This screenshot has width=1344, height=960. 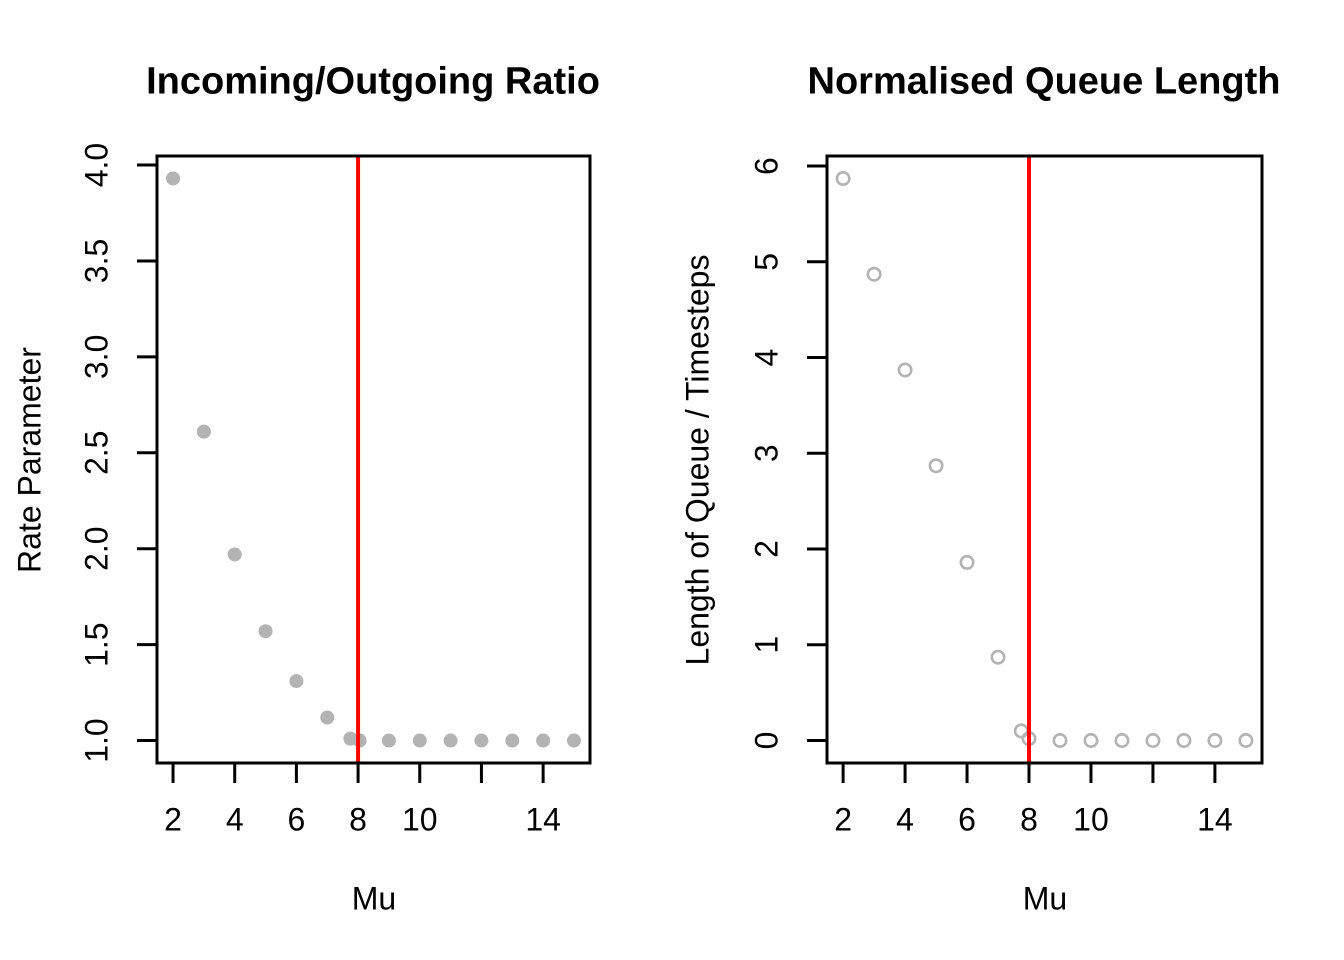 I want to click on panel1-y-axis-title: Rate Parameter, so click(x=29, y=460).